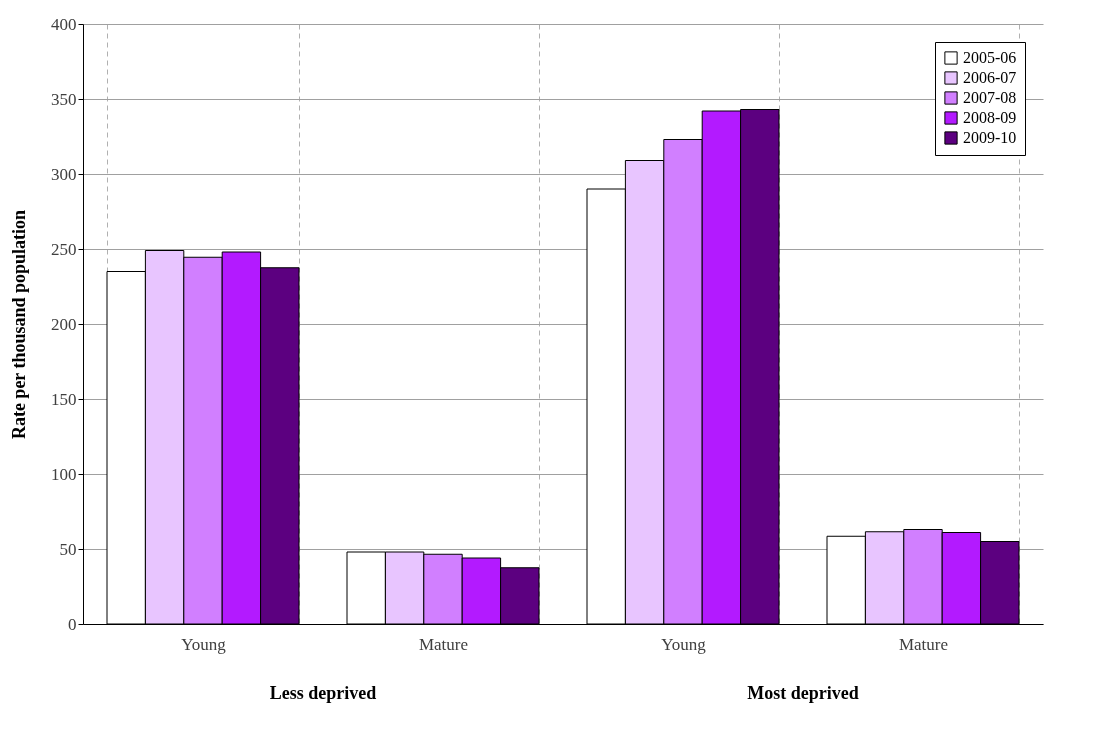 Image resolution: width=1108 pixels, height=744 pixels. What do you see at coordinates (64, 249) in the screenshot?
I see `y-tick-label: 250` at bounding box center [64, 249].